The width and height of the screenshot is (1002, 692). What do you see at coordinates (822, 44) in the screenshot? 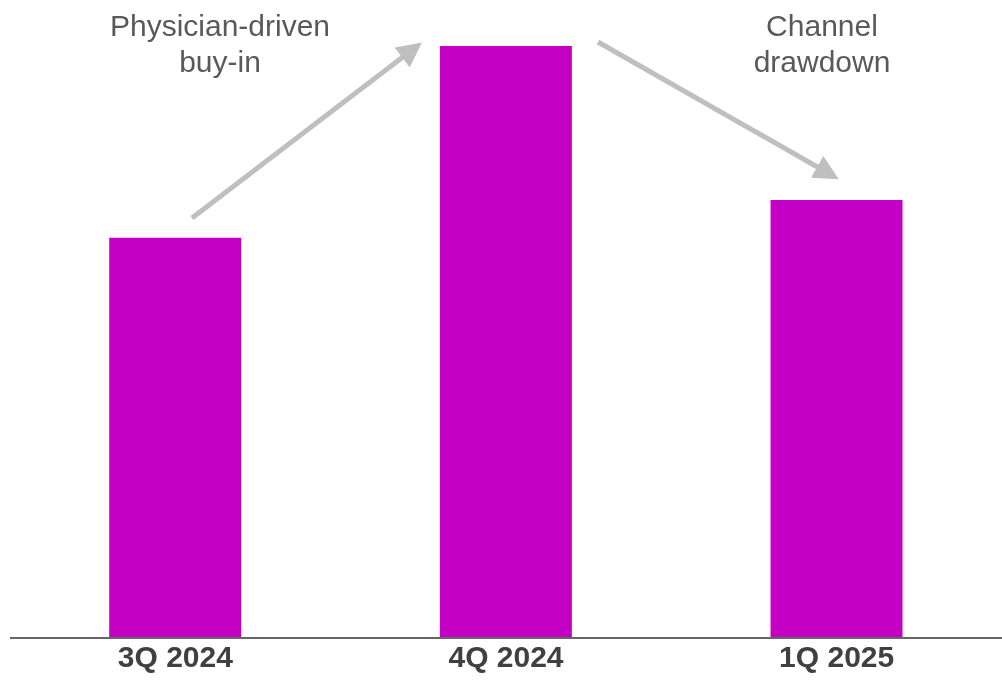
I see `annotation: Channel drawdown` at bounding box center [822, 44].